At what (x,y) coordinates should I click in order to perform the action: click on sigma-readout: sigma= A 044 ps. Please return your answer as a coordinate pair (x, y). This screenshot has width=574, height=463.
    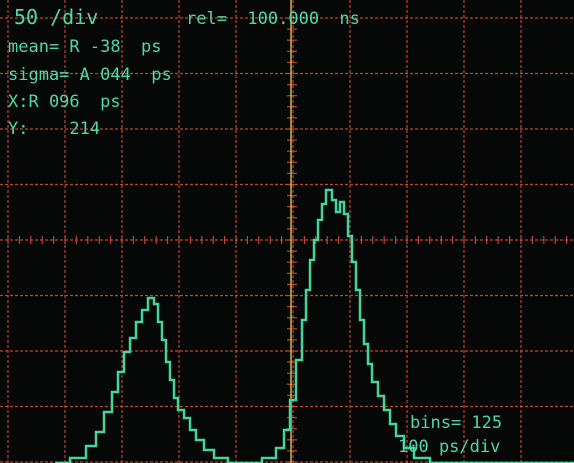
    Looking at the image, I should click on (90, 75).